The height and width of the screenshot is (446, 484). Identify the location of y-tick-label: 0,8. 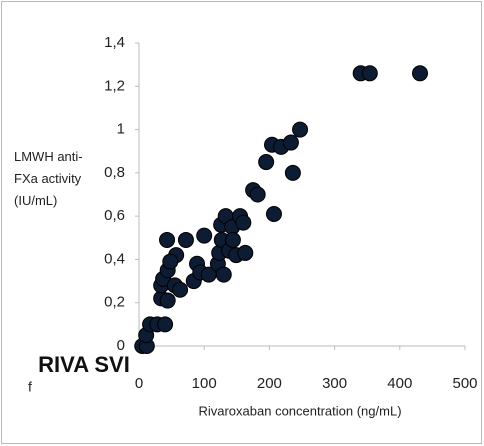
(114, 172).